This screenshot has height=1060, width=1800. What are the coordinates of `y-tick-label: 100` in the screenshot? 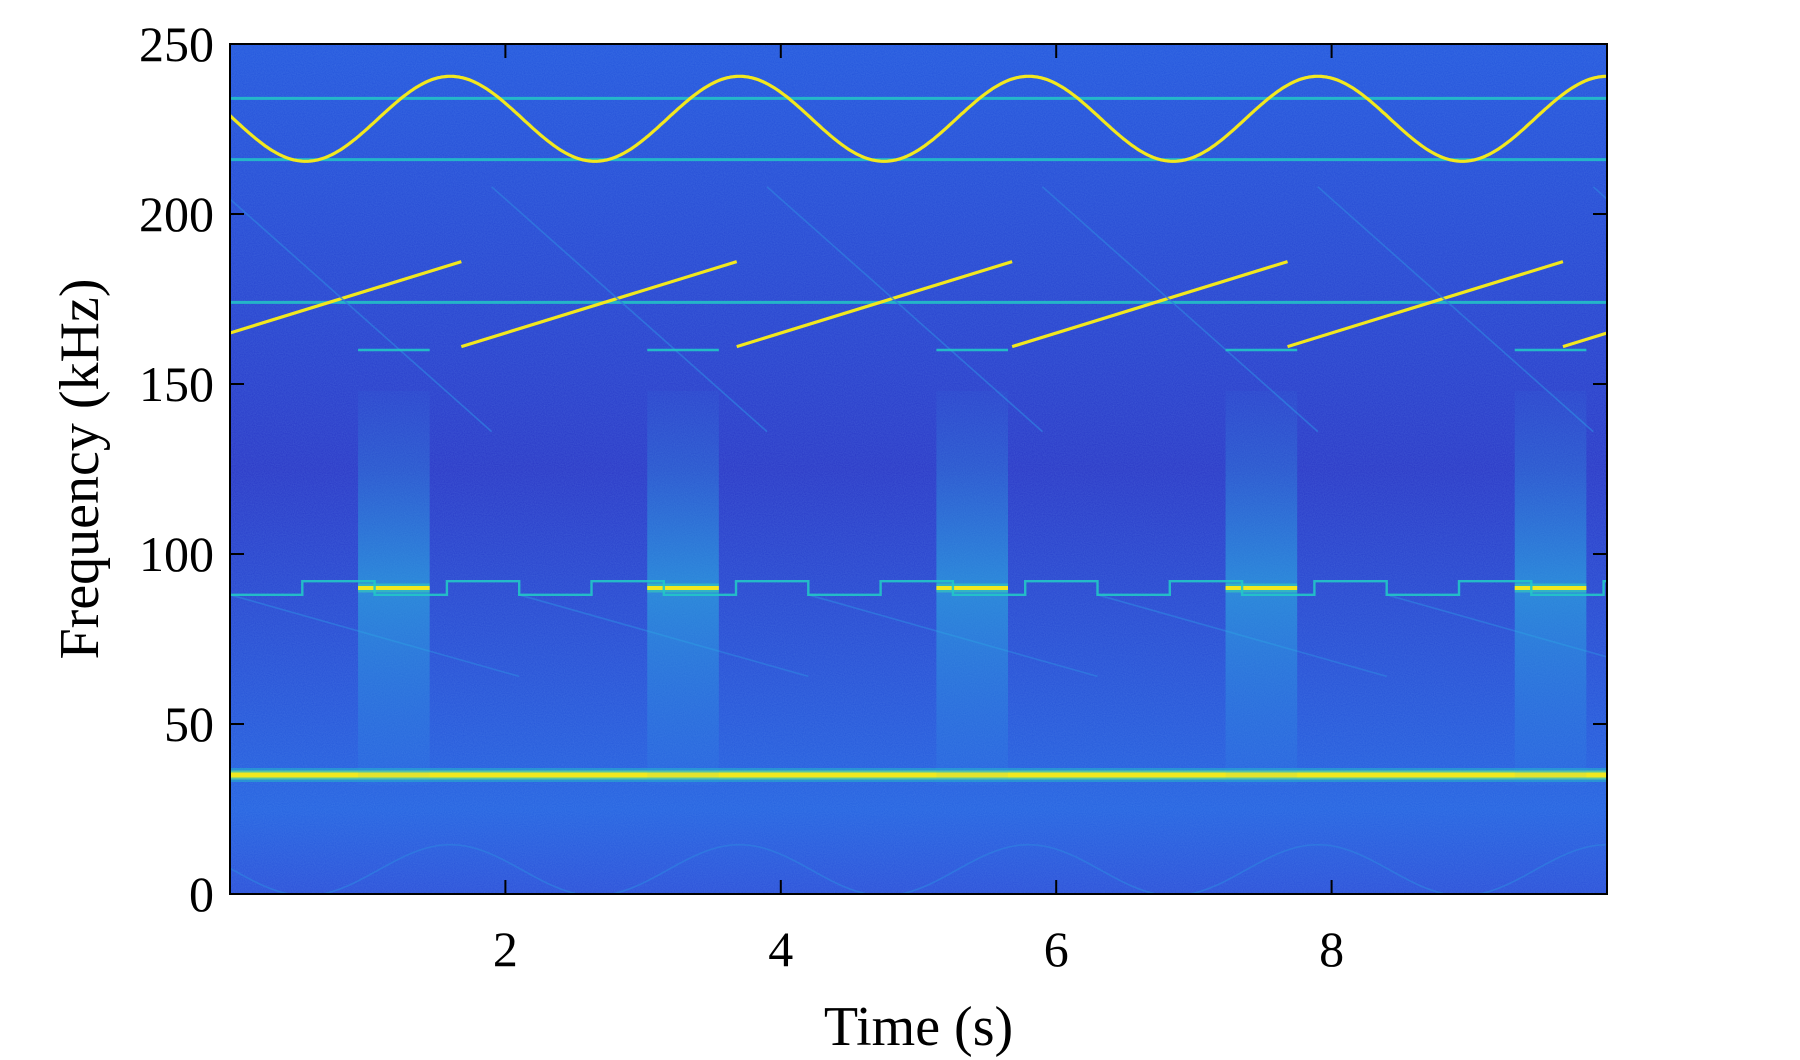 It's located at (176, 554).